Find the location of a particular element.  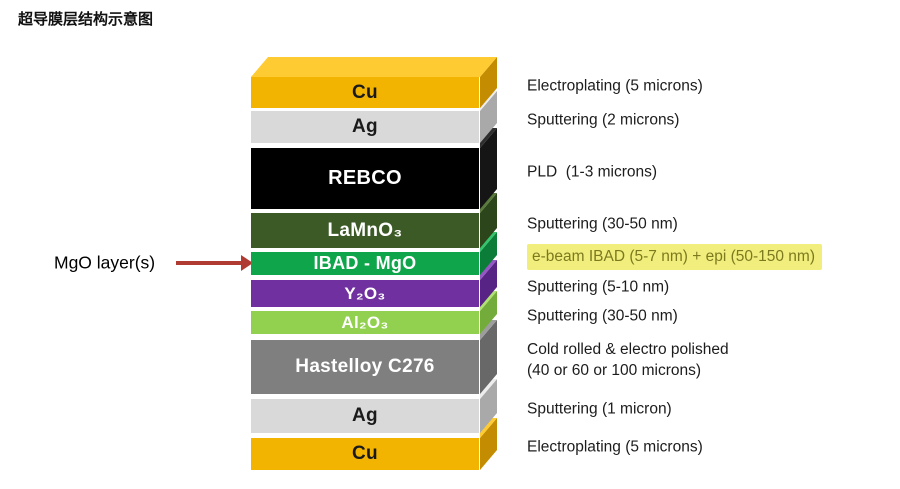

page-title: 超导膜层结构示意图 is located at coordinates (86, 19).